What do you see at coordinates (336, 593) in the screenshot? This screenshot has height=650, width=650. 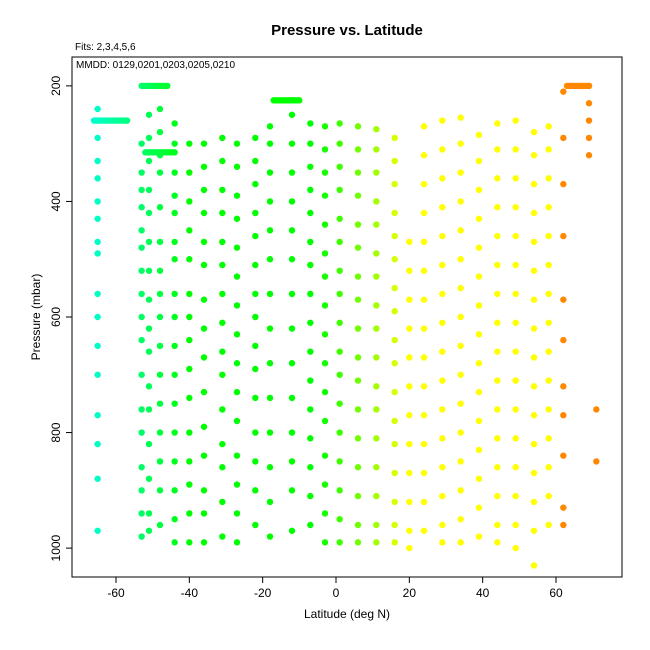 I see `x-tick-label: 0` at bounding box center [336, 593].